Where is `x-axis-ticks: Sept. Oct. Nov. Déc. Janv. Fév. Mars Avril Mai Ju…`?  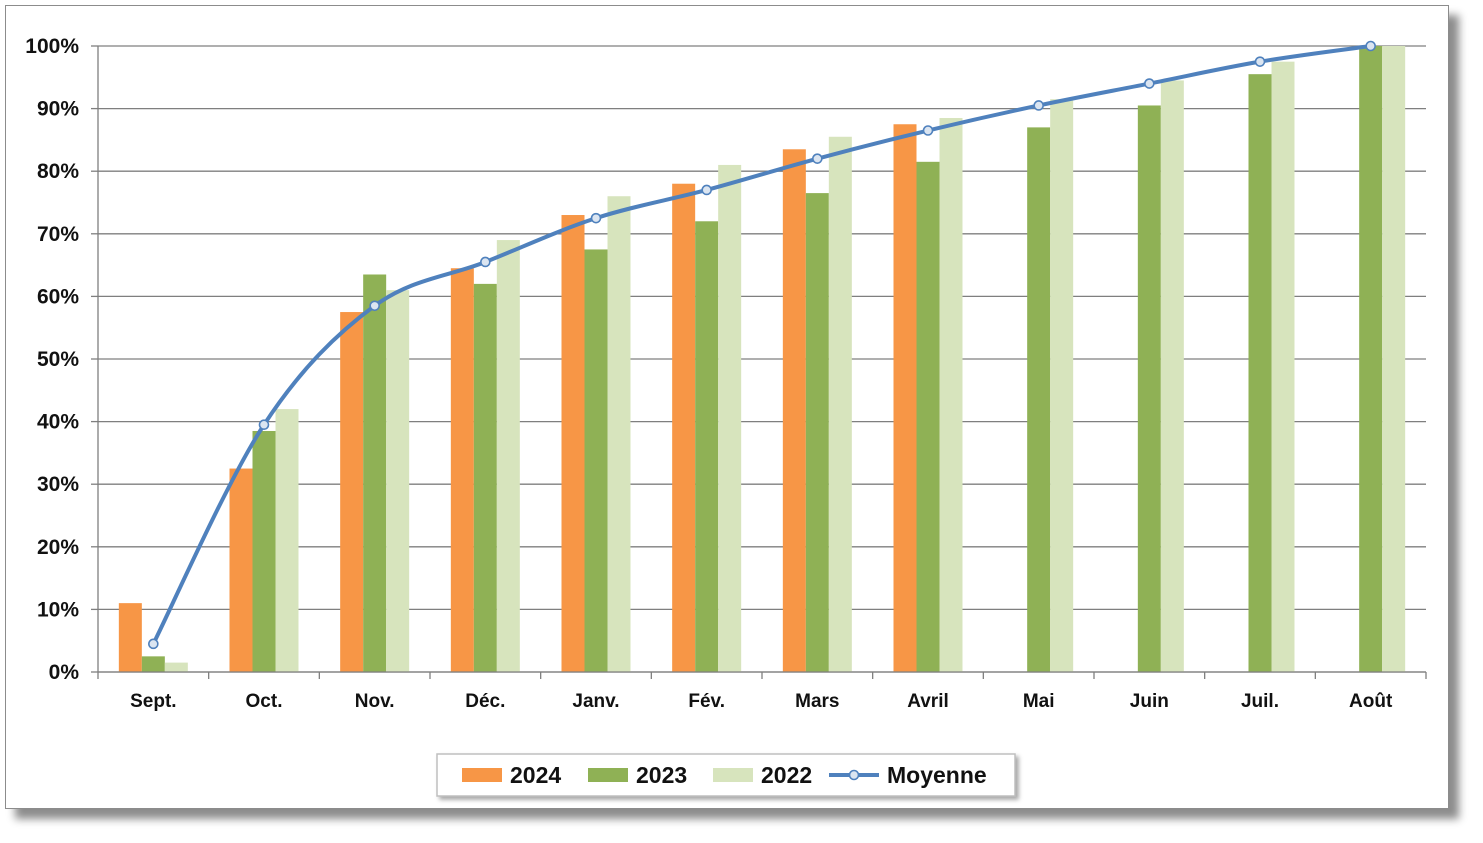 x-axis-ticks: Sept. Oct. Nov. Déc. Janv. Fév. Mars Avril Mai Ju… is located at coordinates (762, 692).